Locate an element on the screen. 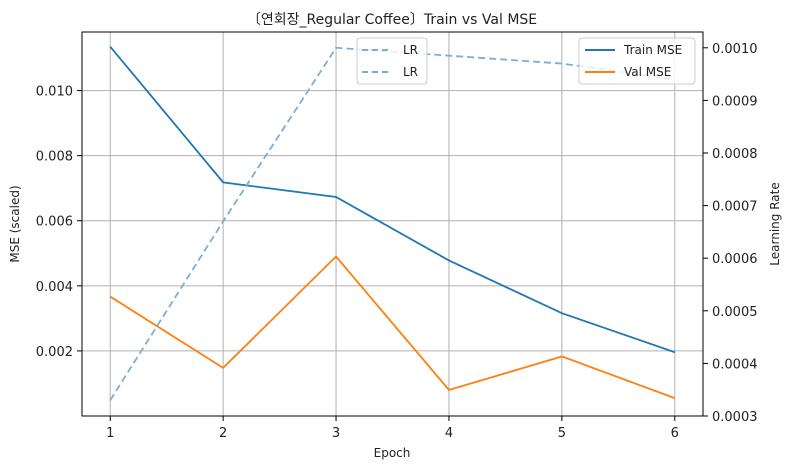 The image size is (793, 470). y2-tick-label: 0.0005 is located at coordinates (735, 312).